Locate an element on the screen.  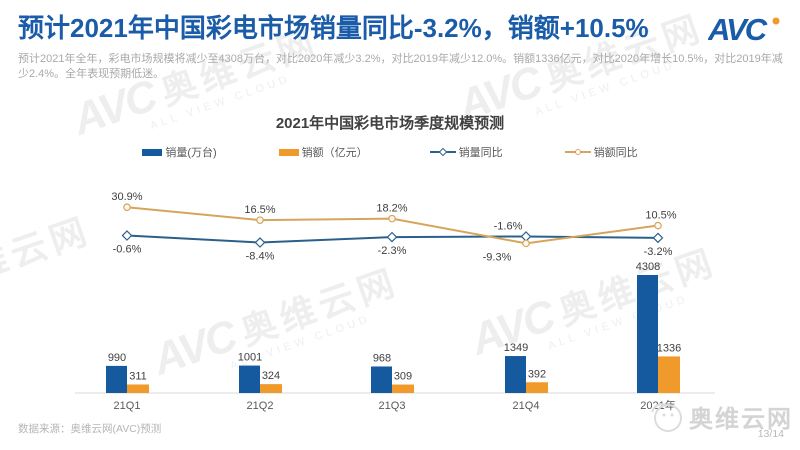
legend-swatch-value-bar is located at coordinates (288, 152).